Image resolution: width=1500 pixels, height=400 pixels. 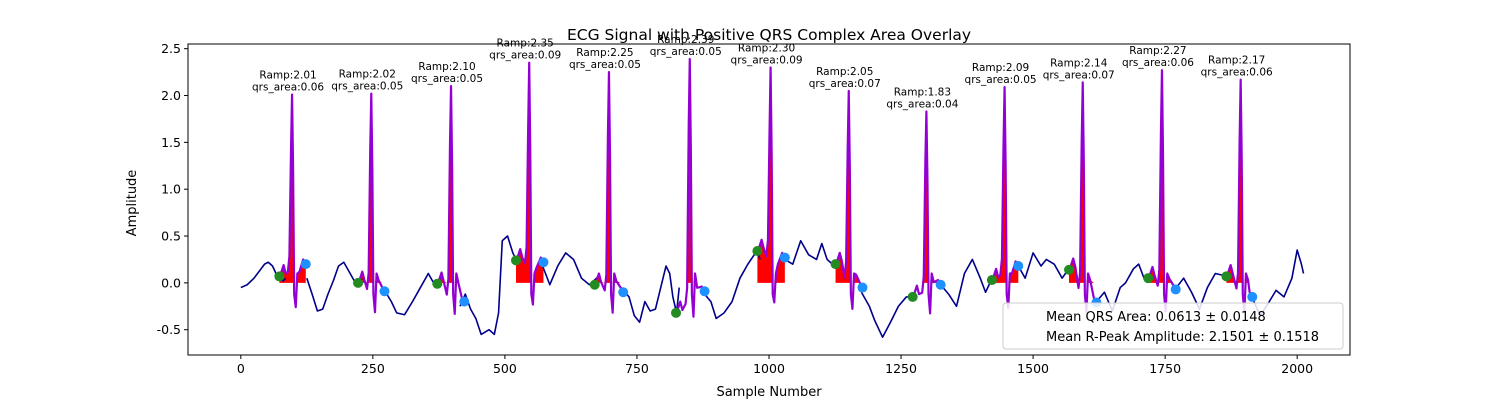 What do you see at coordinates (1000, 68) in the screenshot?
I see `r-peak-amplitude-label: Ramp:2.09` at bounding box center [1000, 68].